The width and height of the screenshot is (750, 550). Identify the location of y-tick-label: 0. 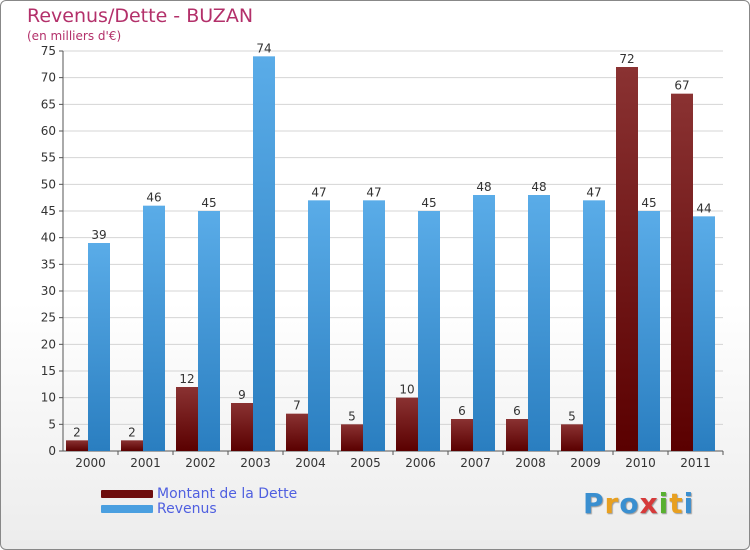
(52, 451).